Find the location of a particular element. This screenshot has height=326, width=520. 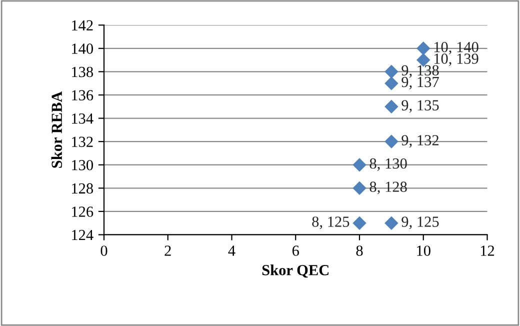

data-label: 8, 125 is located at coordinates (331, 223).